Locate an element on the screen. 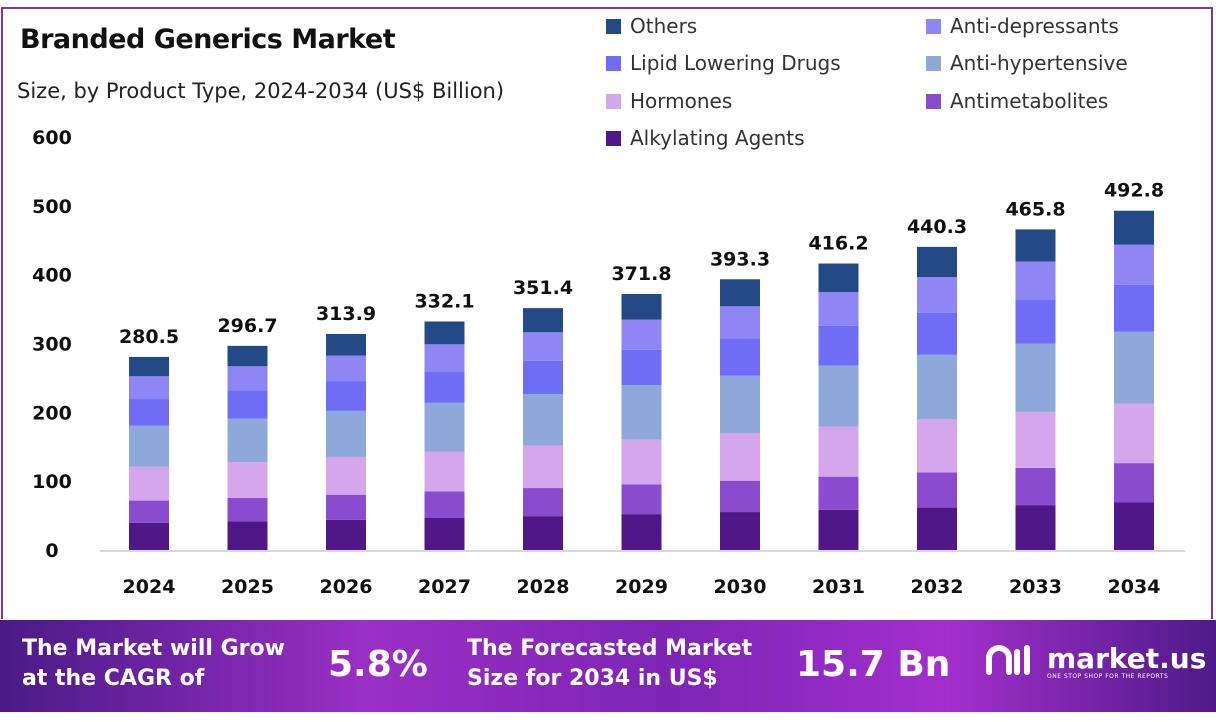  chart-title: Branded Generics Market is located at coordinates (208, 39).